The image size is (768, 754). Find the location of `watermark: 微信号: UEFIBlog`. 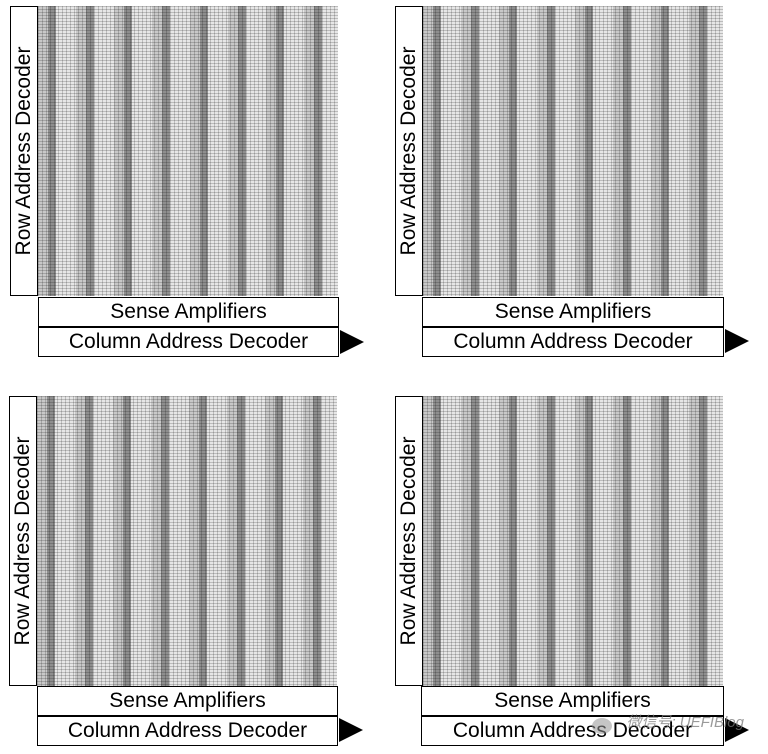

watermark: 微信号: UEFIBlog is located at coordinates (685, 722).